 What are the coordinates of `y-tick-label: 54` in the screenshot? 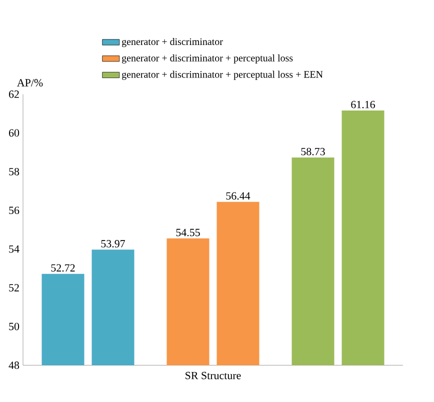 It's located at (14, 249).